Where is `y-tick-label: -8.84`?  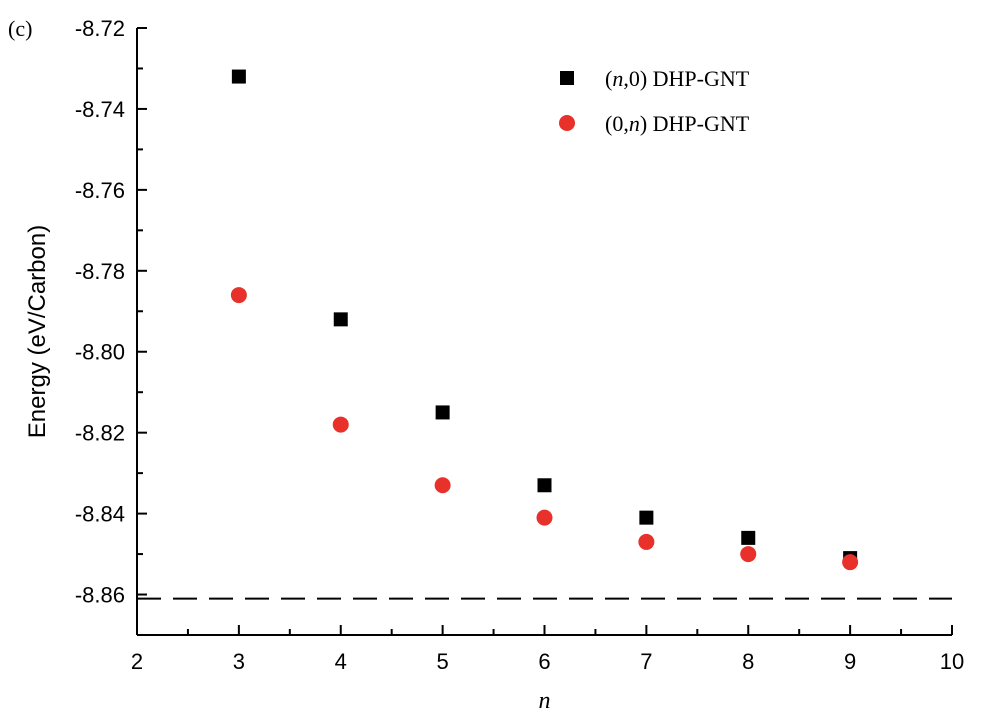
y-tick-label: -8.84 is located at coordinates (100, 514).